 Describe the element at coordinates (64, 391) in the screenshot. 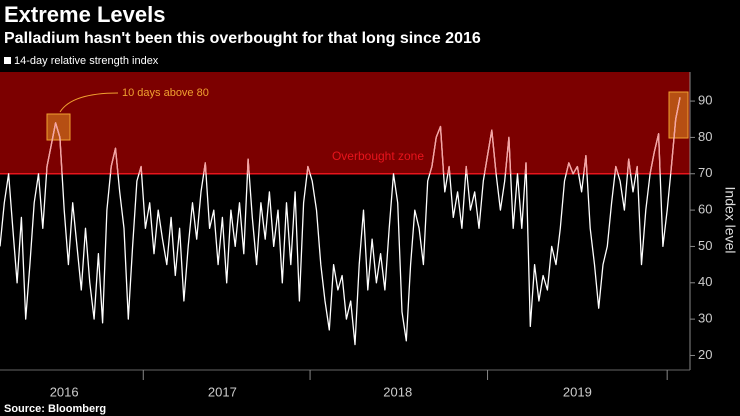

I see `x-tick-label: 2016` at that location.